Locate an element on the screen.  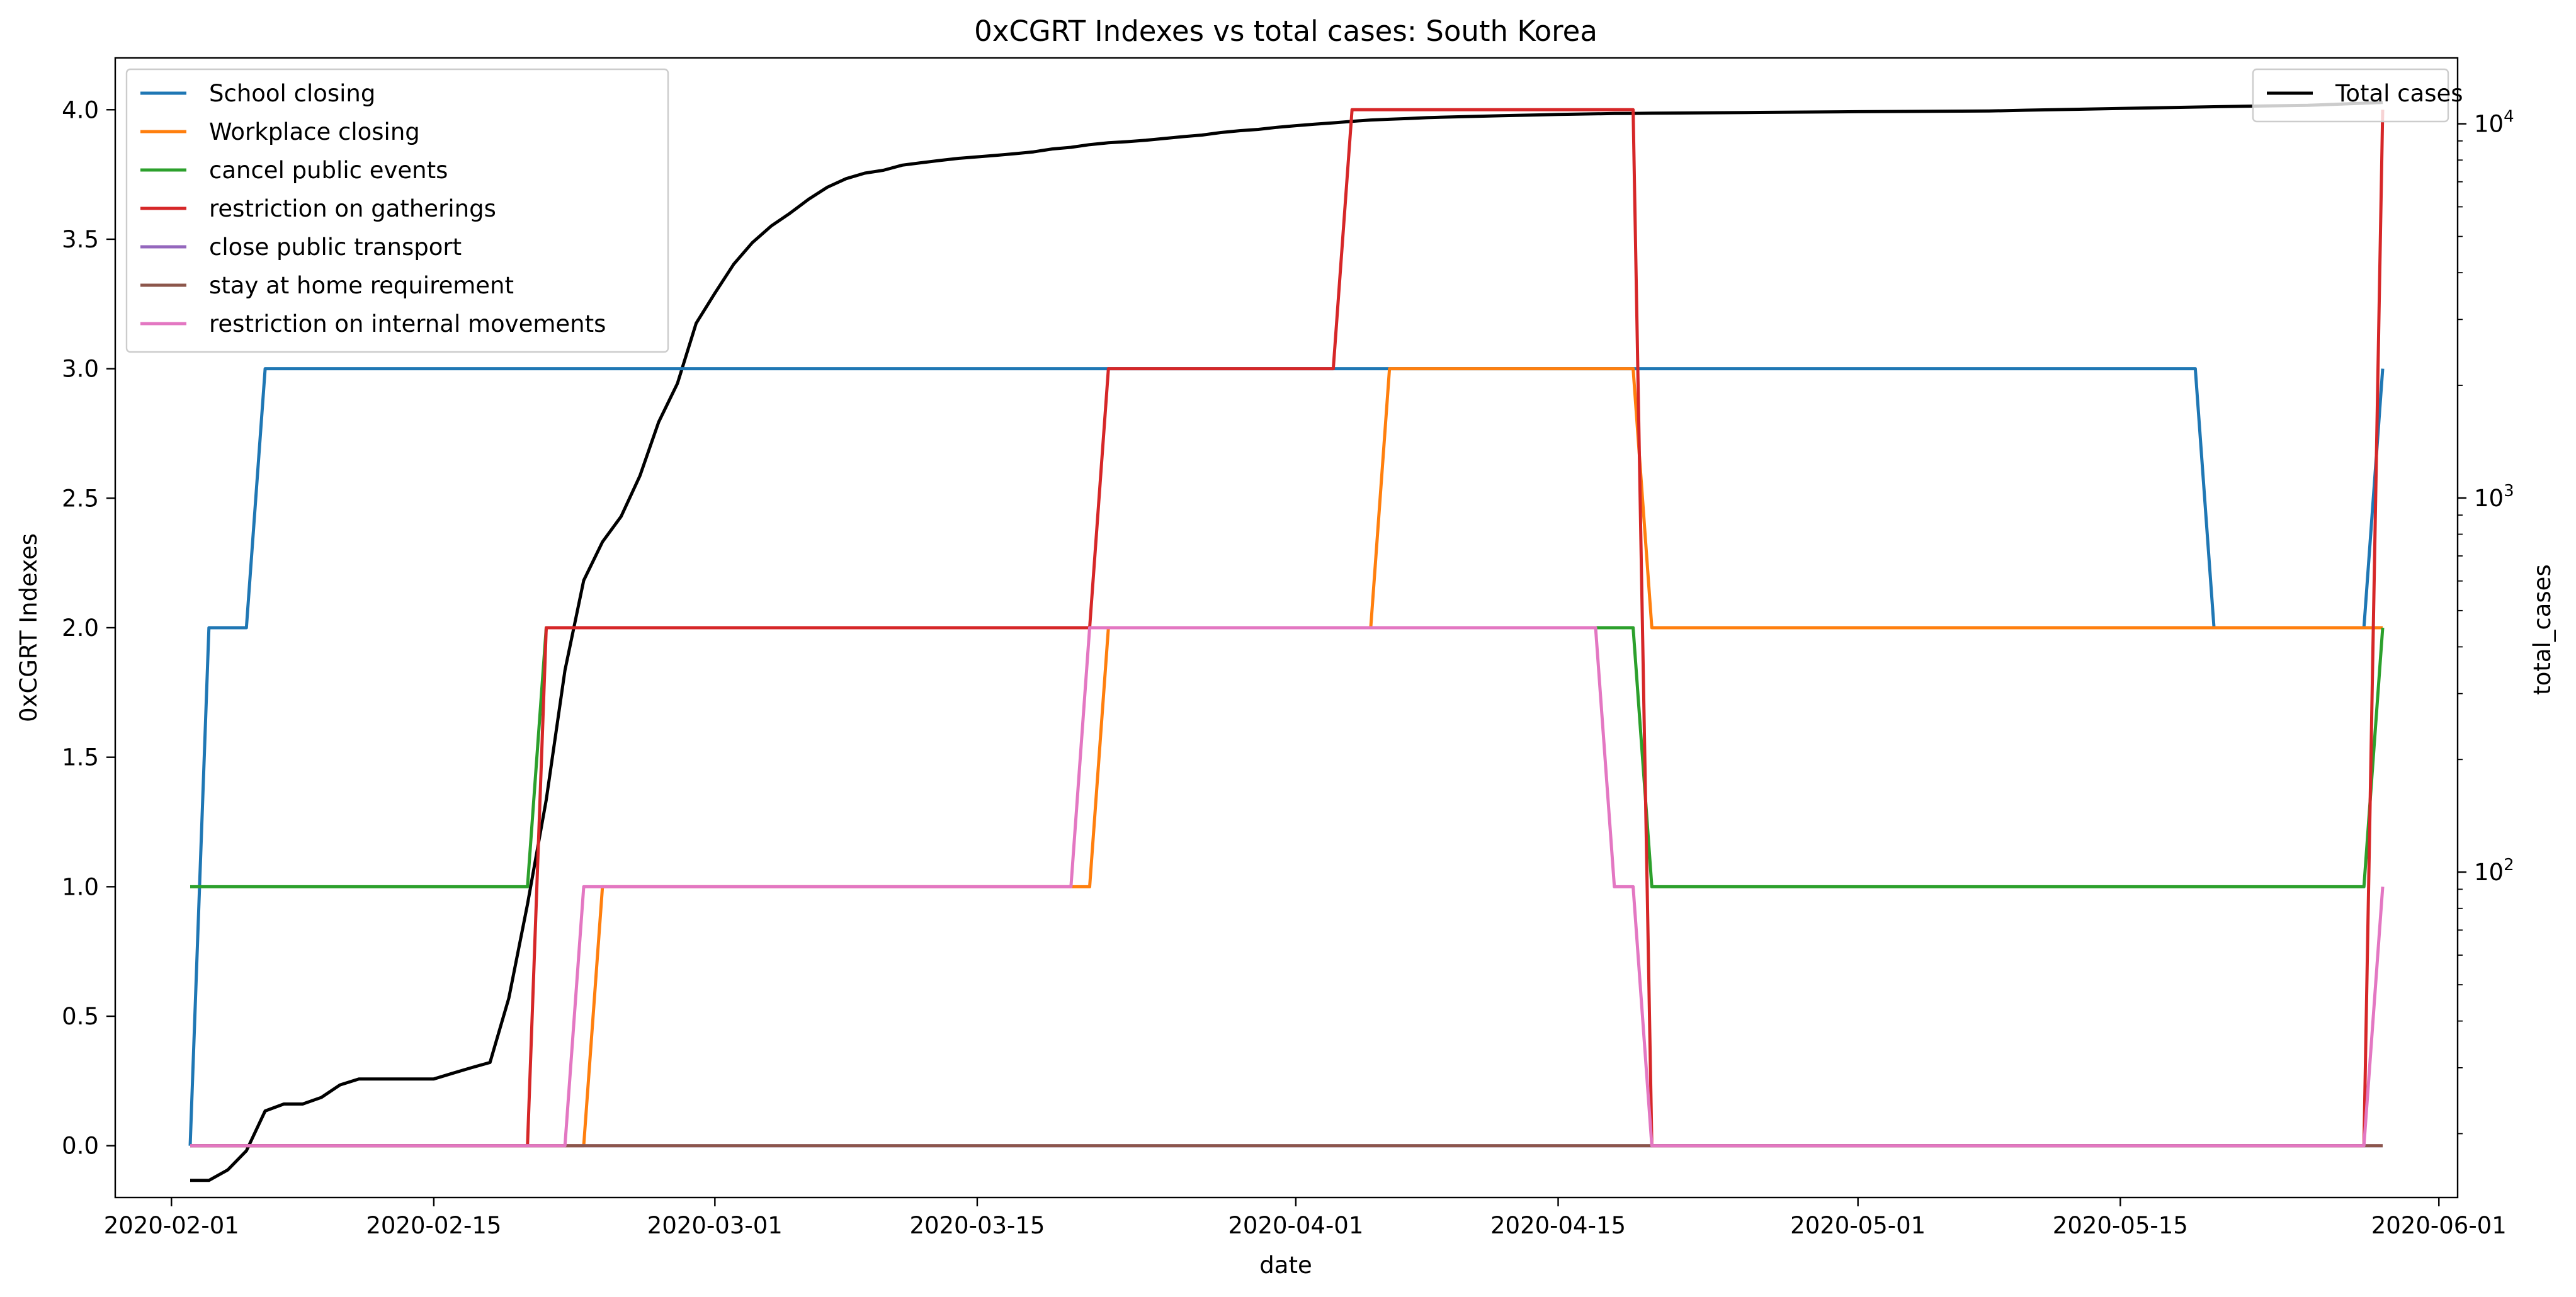
legend-label-stay-at-home-requirement: stay at home requirement is located at coordinates (361, 285).